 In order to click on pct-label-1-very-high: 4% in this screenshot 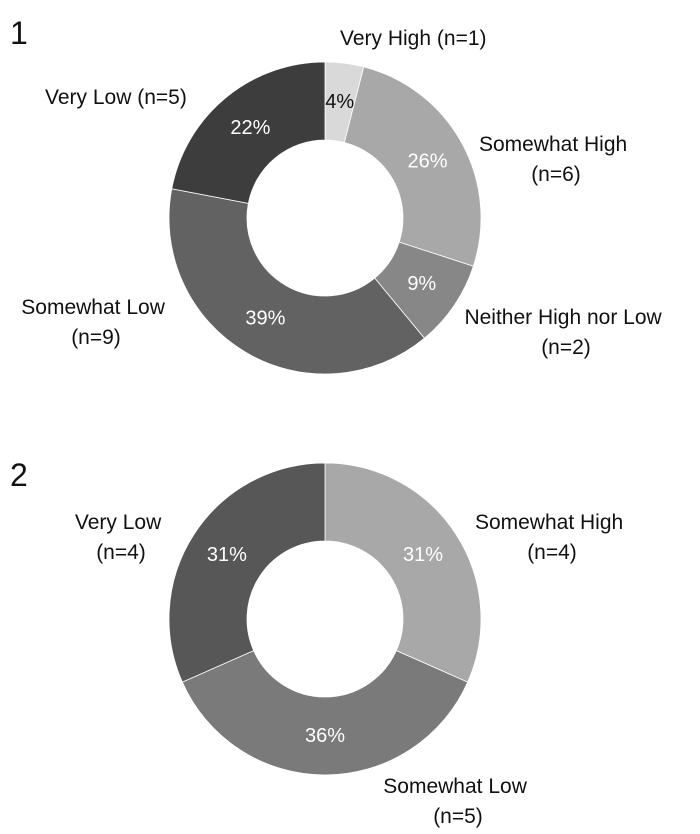, I will do `click(339, 102)`.